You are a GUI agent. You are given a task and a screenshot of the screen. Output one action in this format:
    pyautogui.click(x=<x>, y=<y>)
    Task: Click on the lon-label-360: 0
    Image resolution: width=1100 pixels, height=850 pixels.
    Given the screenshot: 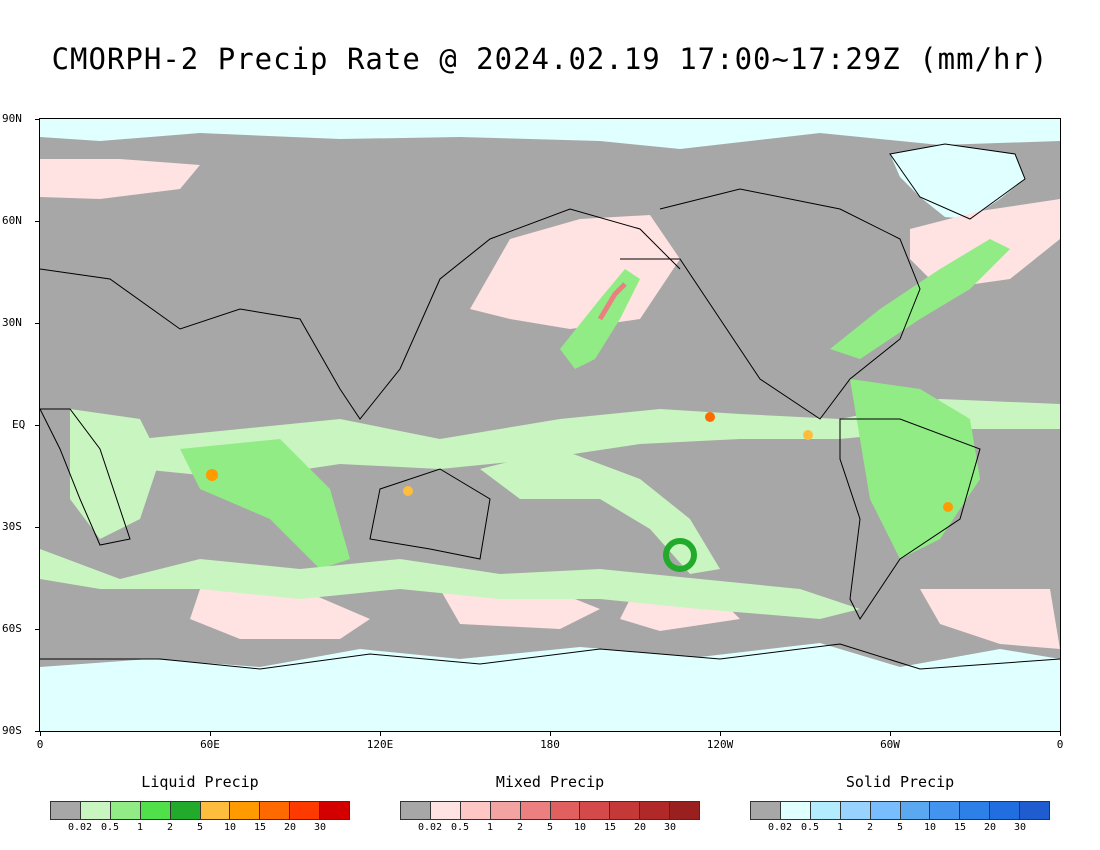 What is the action you would take?
    pyautogui.click(x=1060, y=744)
    